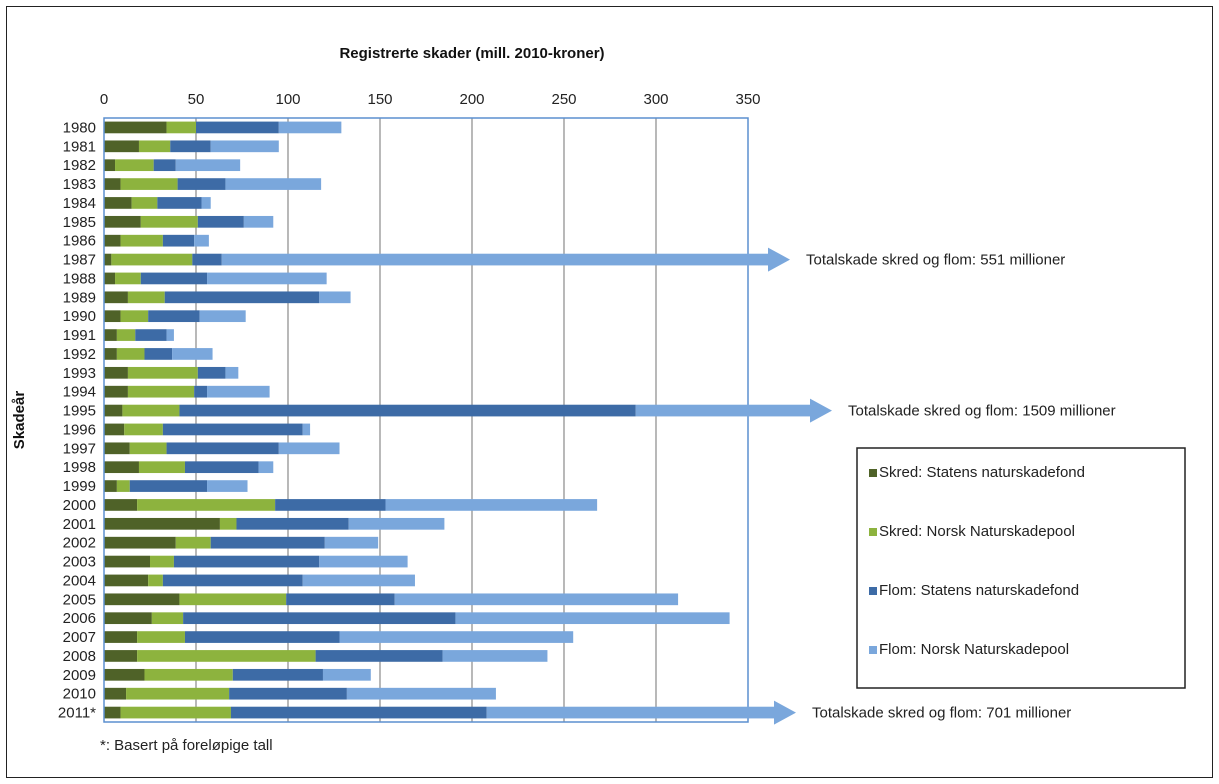 The height and width of the screenshot is (784, 1219). Describe the element at coordinates (79, 599) in the screenshot. I see `y-tick-label: 2005` at that location.